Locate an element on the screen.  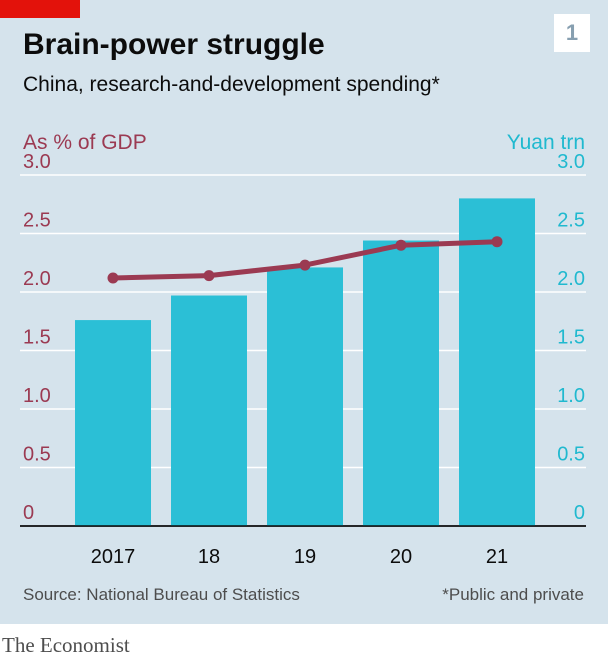
y-right-tick-label: 0 is located at coordinates (579, 513).